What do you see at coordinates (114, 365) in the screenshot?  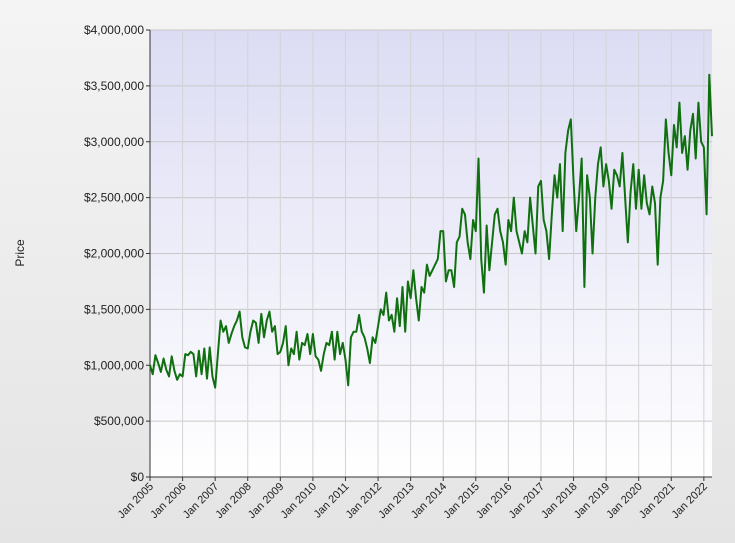 I see `y-tick-label: $1,000,000` at bounding box center [114, 365].